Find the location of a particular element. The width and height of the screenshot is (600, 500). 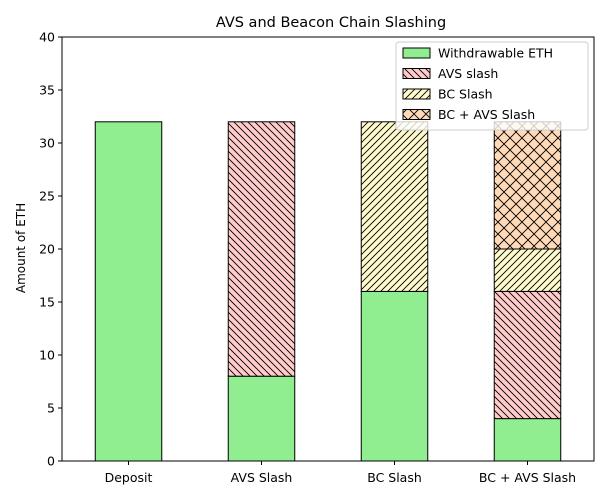

bar-avs-slash-avs-slash-hatch is located at coordinates (261, 249).